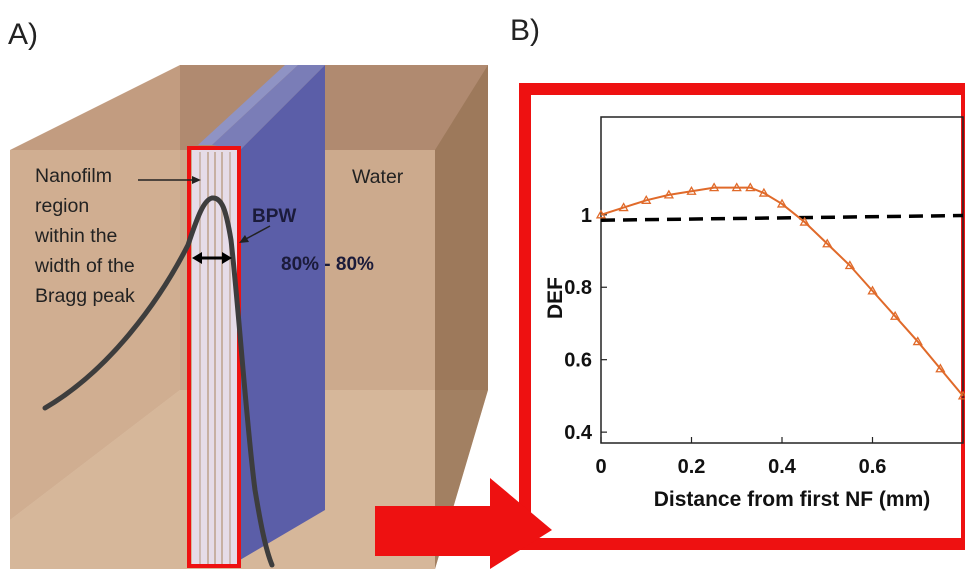 This screenshot has width=965, height=569. What do you see at coordinates (555, 298) in the screenshot?
I see `y-axis-title: DEF` at bounding box center [555, 298].